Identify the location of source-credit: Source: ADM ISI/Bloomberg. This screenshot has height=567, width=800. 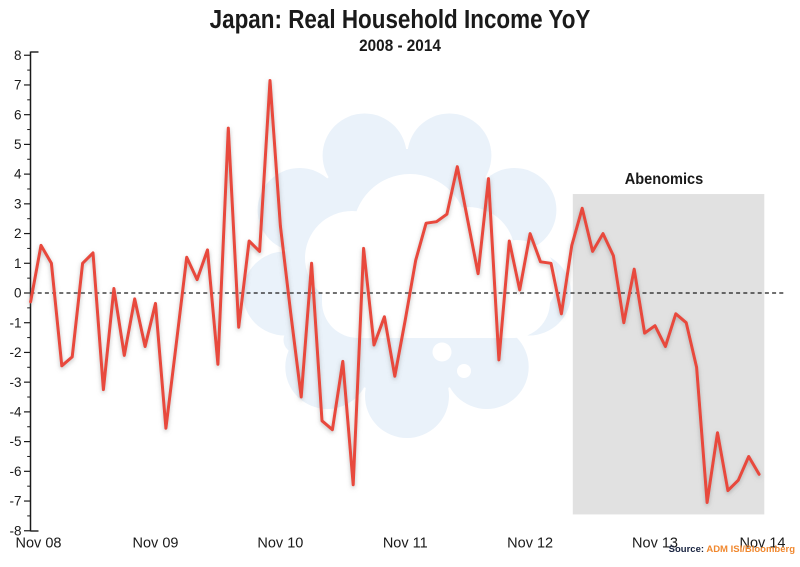
(732, 549).